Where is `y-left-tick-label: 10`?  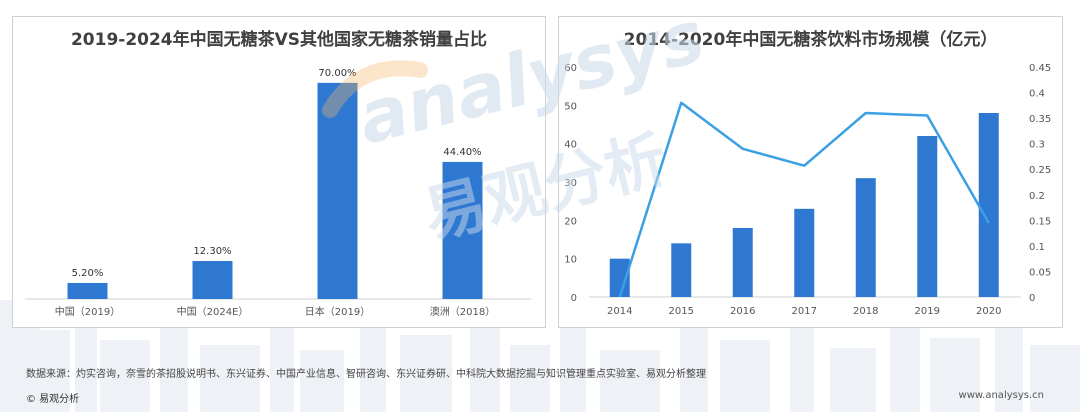 y-left-tick-label: 10 is located at coordinates (570, 260).